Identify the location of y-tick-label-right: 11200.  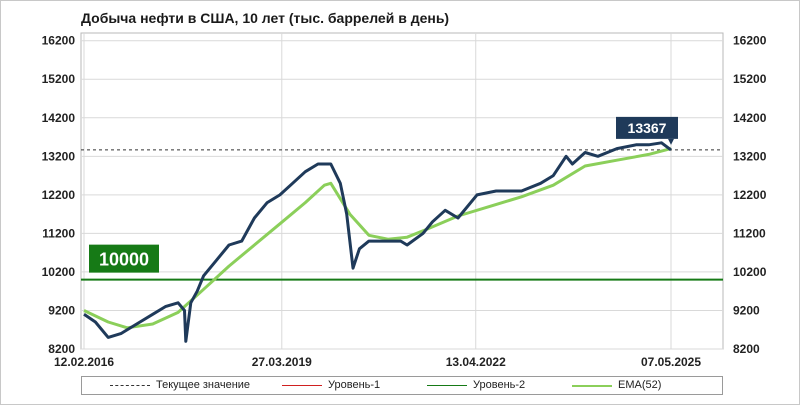
(749, 233).